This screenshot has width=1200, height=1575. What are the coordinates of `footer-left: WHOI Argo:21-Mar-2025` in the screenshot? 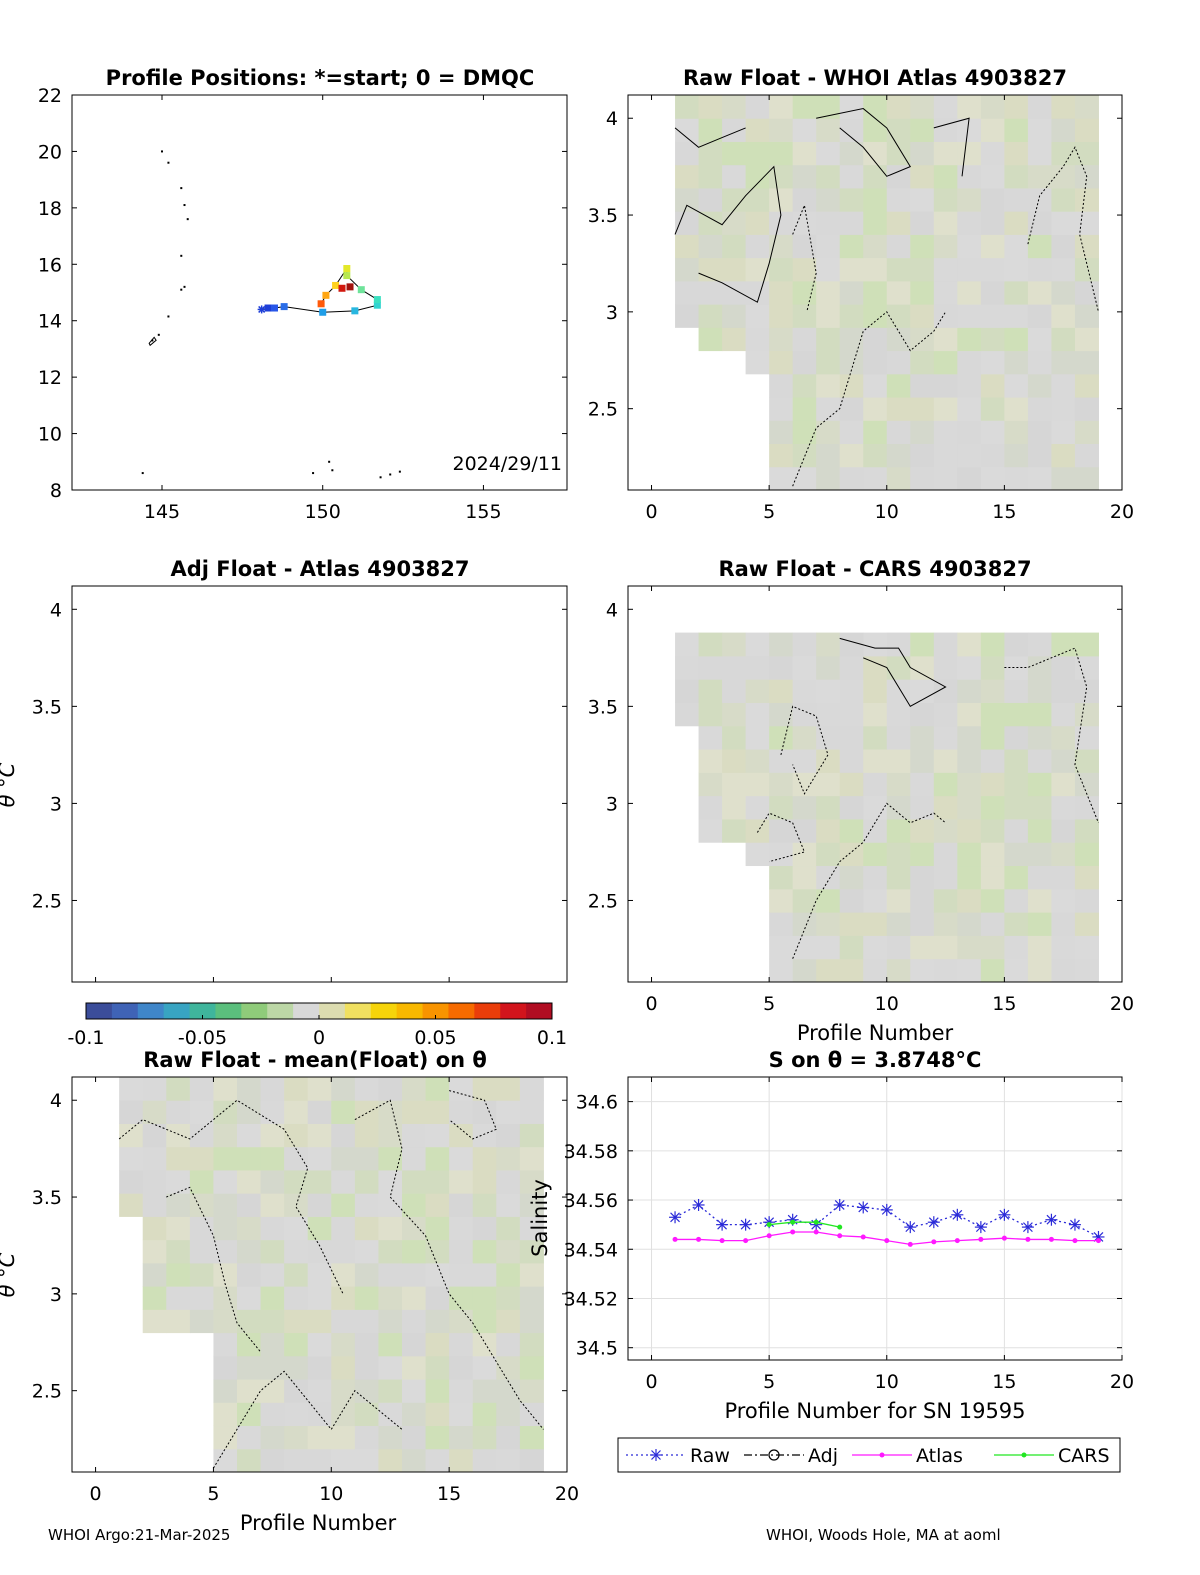 It's located at (139, 1535).